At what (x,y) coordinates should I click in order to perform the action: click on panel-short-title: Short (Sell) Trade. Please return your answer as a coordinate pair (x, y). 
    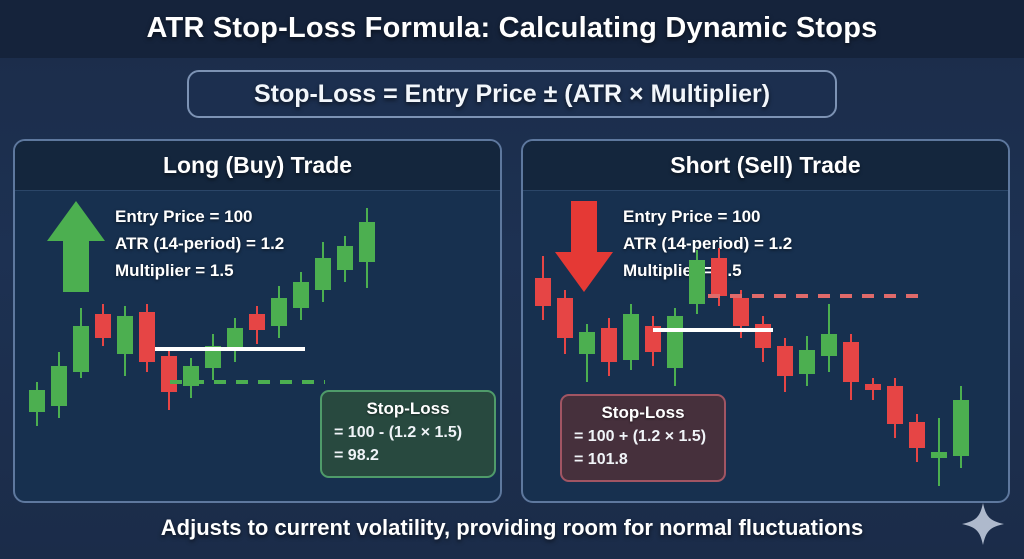
    Looking at the image, I should click on (765, 165).